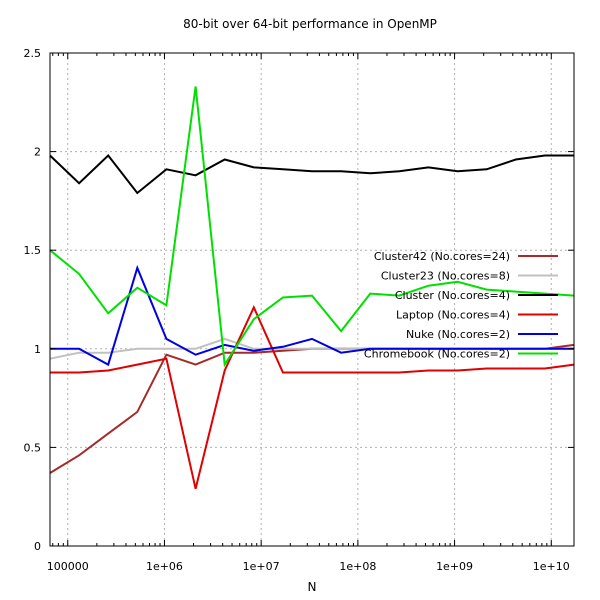 The width and height of the screenshot is (600, 600). Describe the element at coordinates (445, 276) in the screenshot. I see `legend-label: Cluster23 (No.cores=8)` at that location.